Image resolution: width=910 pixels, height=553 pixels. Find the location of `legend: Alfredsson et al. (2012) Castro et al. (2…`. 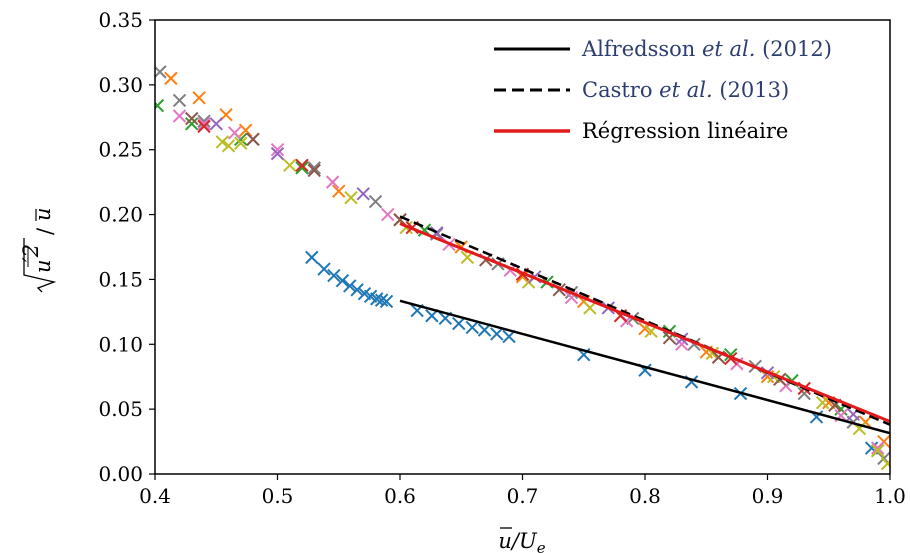

legend: Alfredsson et al. (2012) Castro et al. (2… is located at coordinates (663, 90).